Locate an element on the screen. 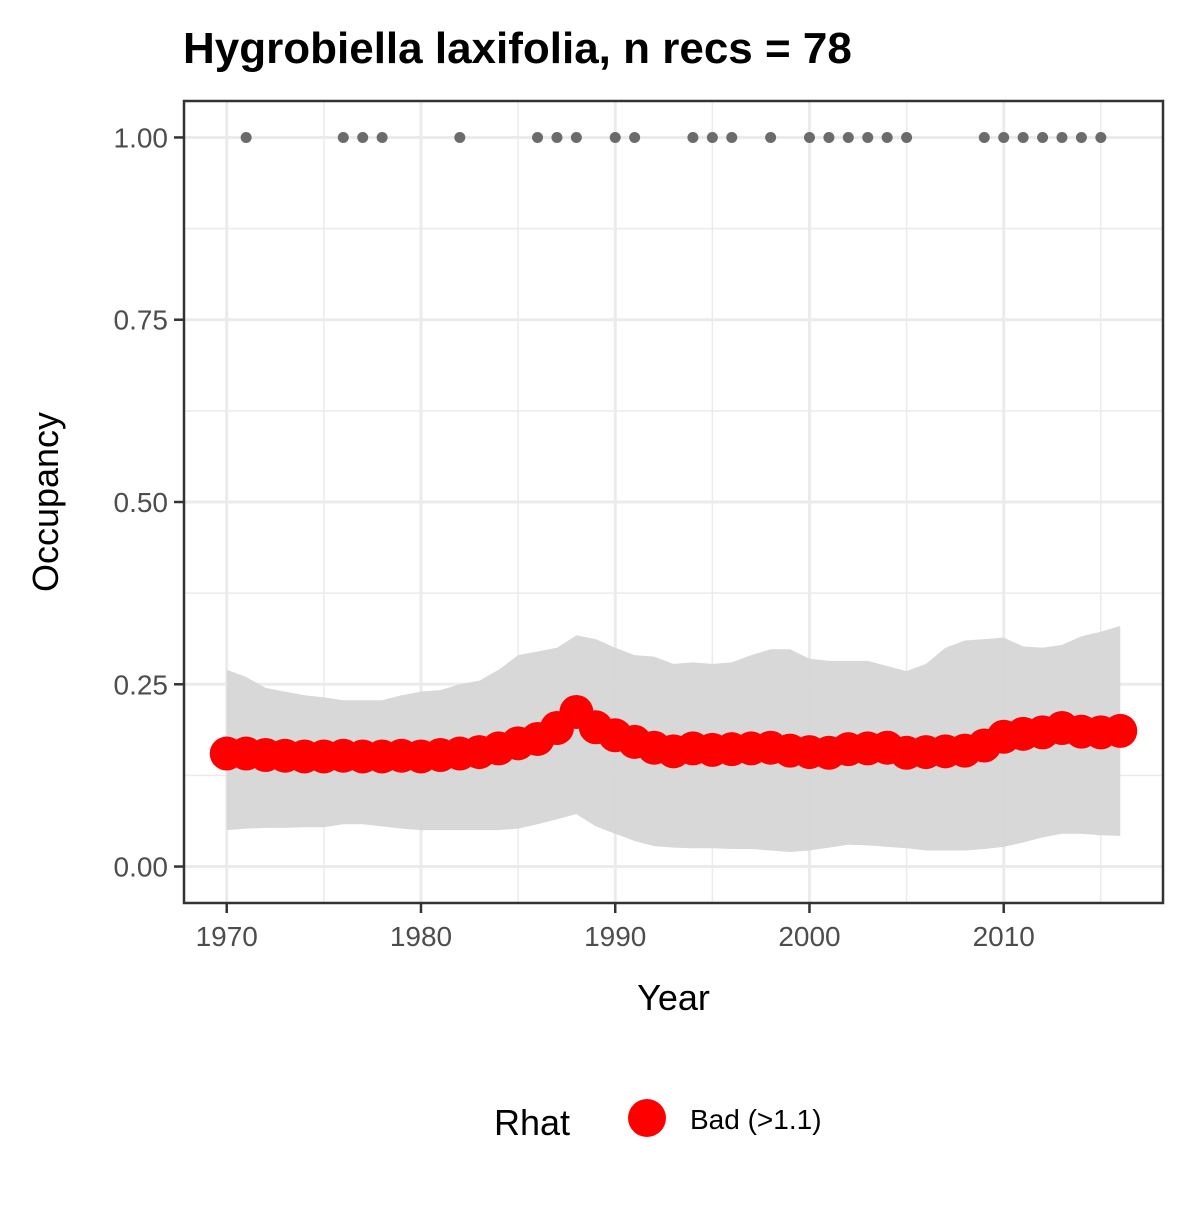 The height and width of the screenshot is (1205, 1200). x-tick-label: 1970 is located at coordinates (227, 936).